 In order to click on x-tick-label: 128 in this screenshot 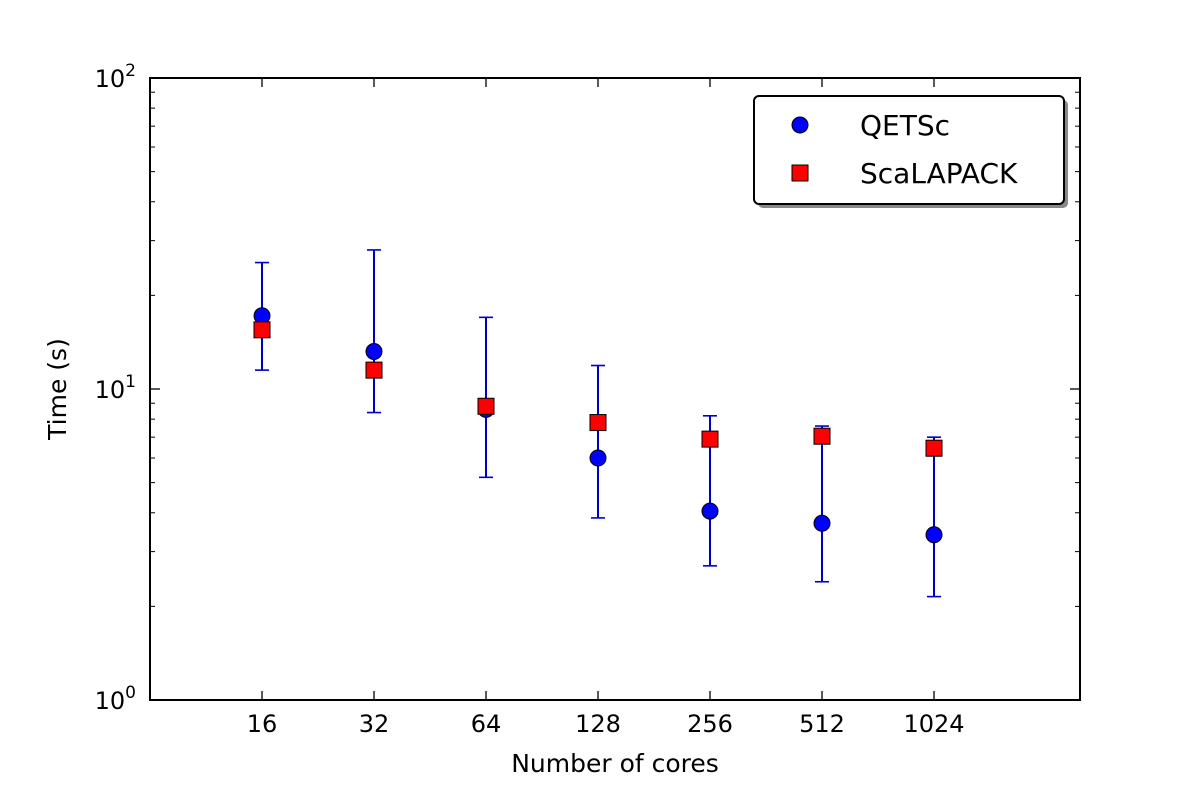, I will do `click(598, 724)`.